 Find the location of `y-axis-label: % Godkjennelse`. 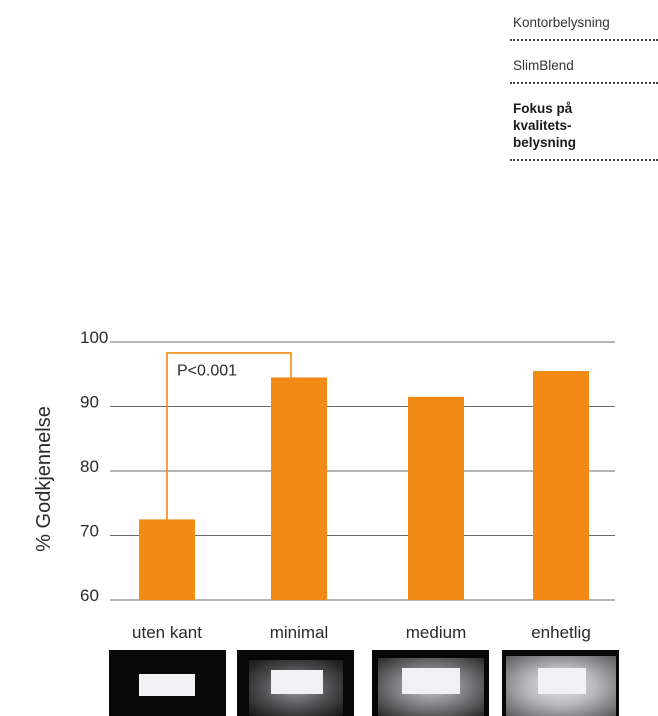

y-axis-label: % Godkjennelse is located at coordinates (44, 479).